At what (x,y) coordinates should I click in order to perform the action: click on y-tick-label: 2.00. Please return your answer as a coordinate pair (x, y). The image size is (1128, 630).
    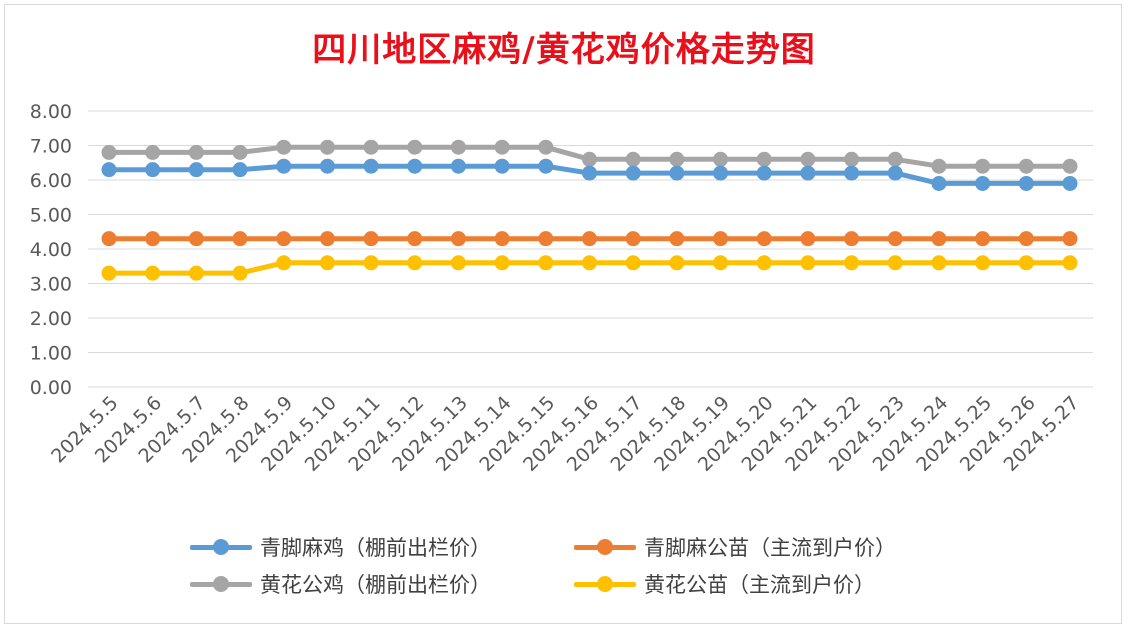
    Looking at the image, I should click on (51, 319).